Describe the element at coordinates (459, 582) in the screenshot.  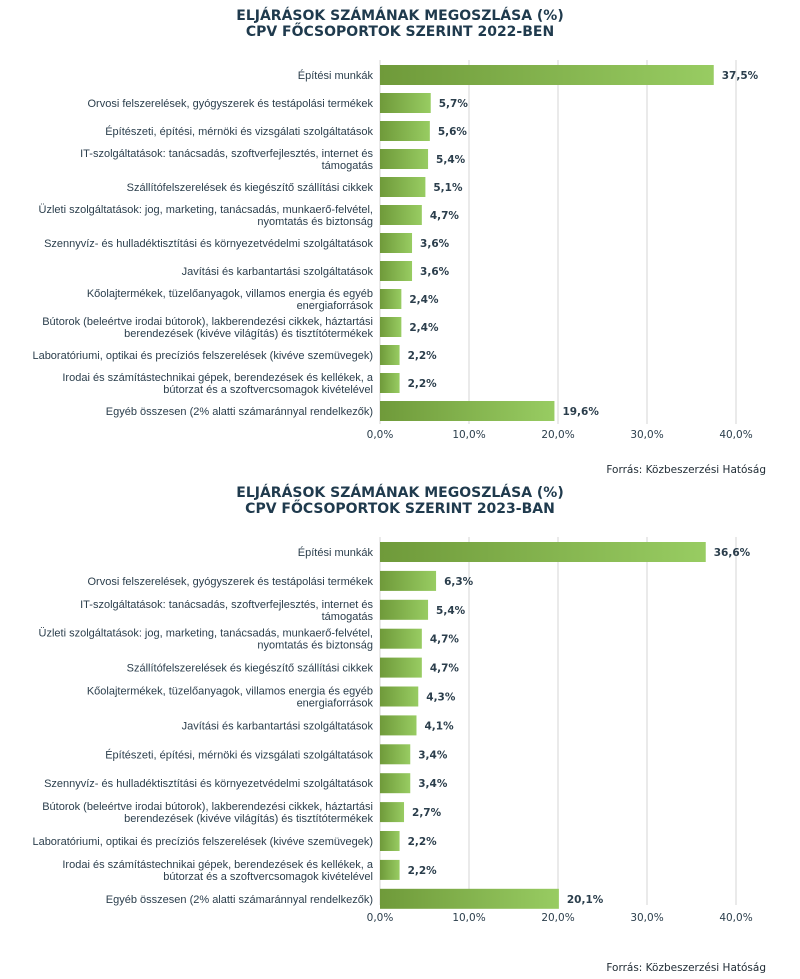
I see `chart-2023-value-label: 6,3%` at that location.